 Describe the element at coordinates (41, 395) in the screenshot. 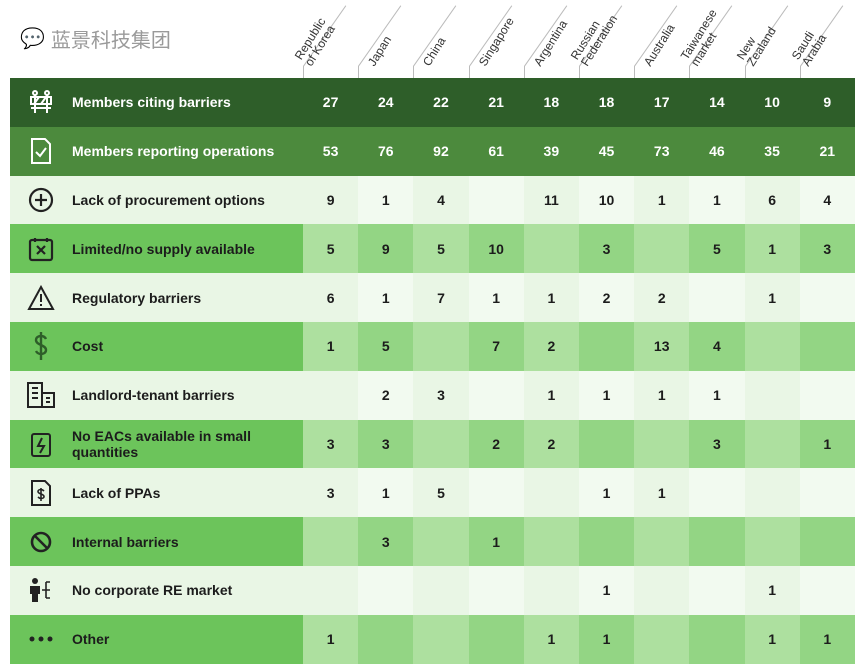

I see `building-icon` at that location.